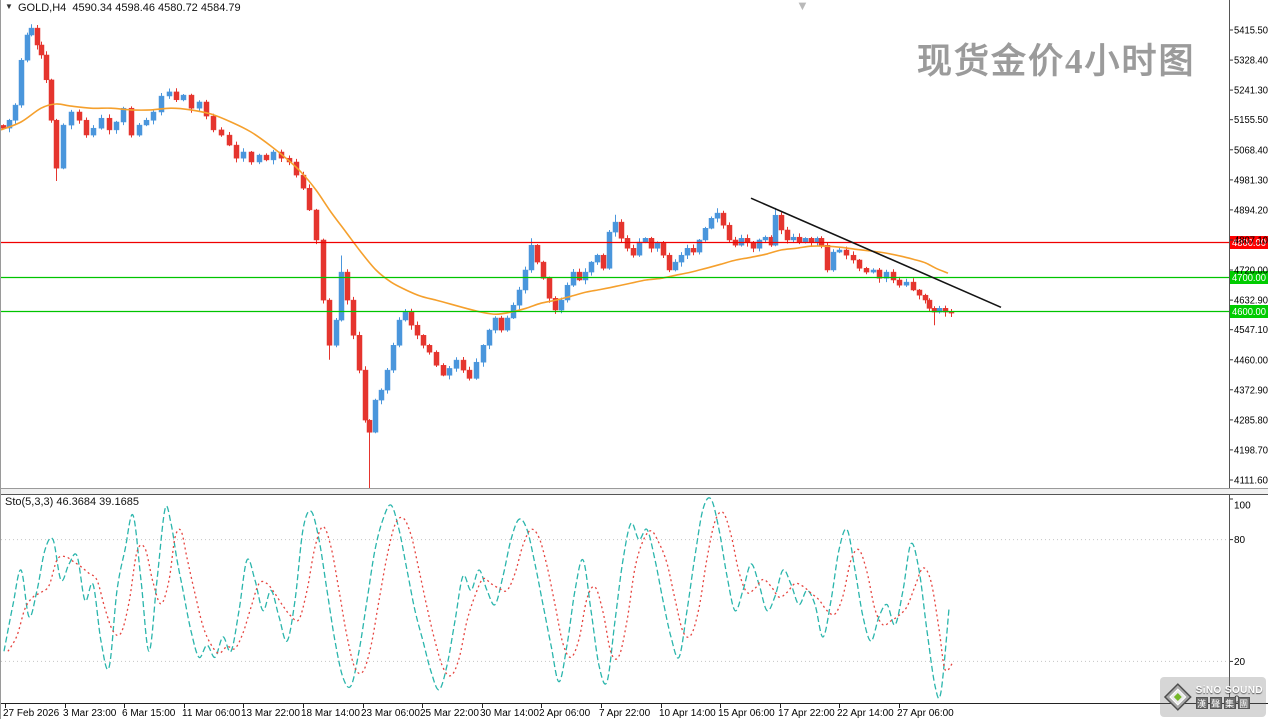 The height and width of the screenshot is (719, 1268). I want to click on cn-char: 集, so click(1229, 703).